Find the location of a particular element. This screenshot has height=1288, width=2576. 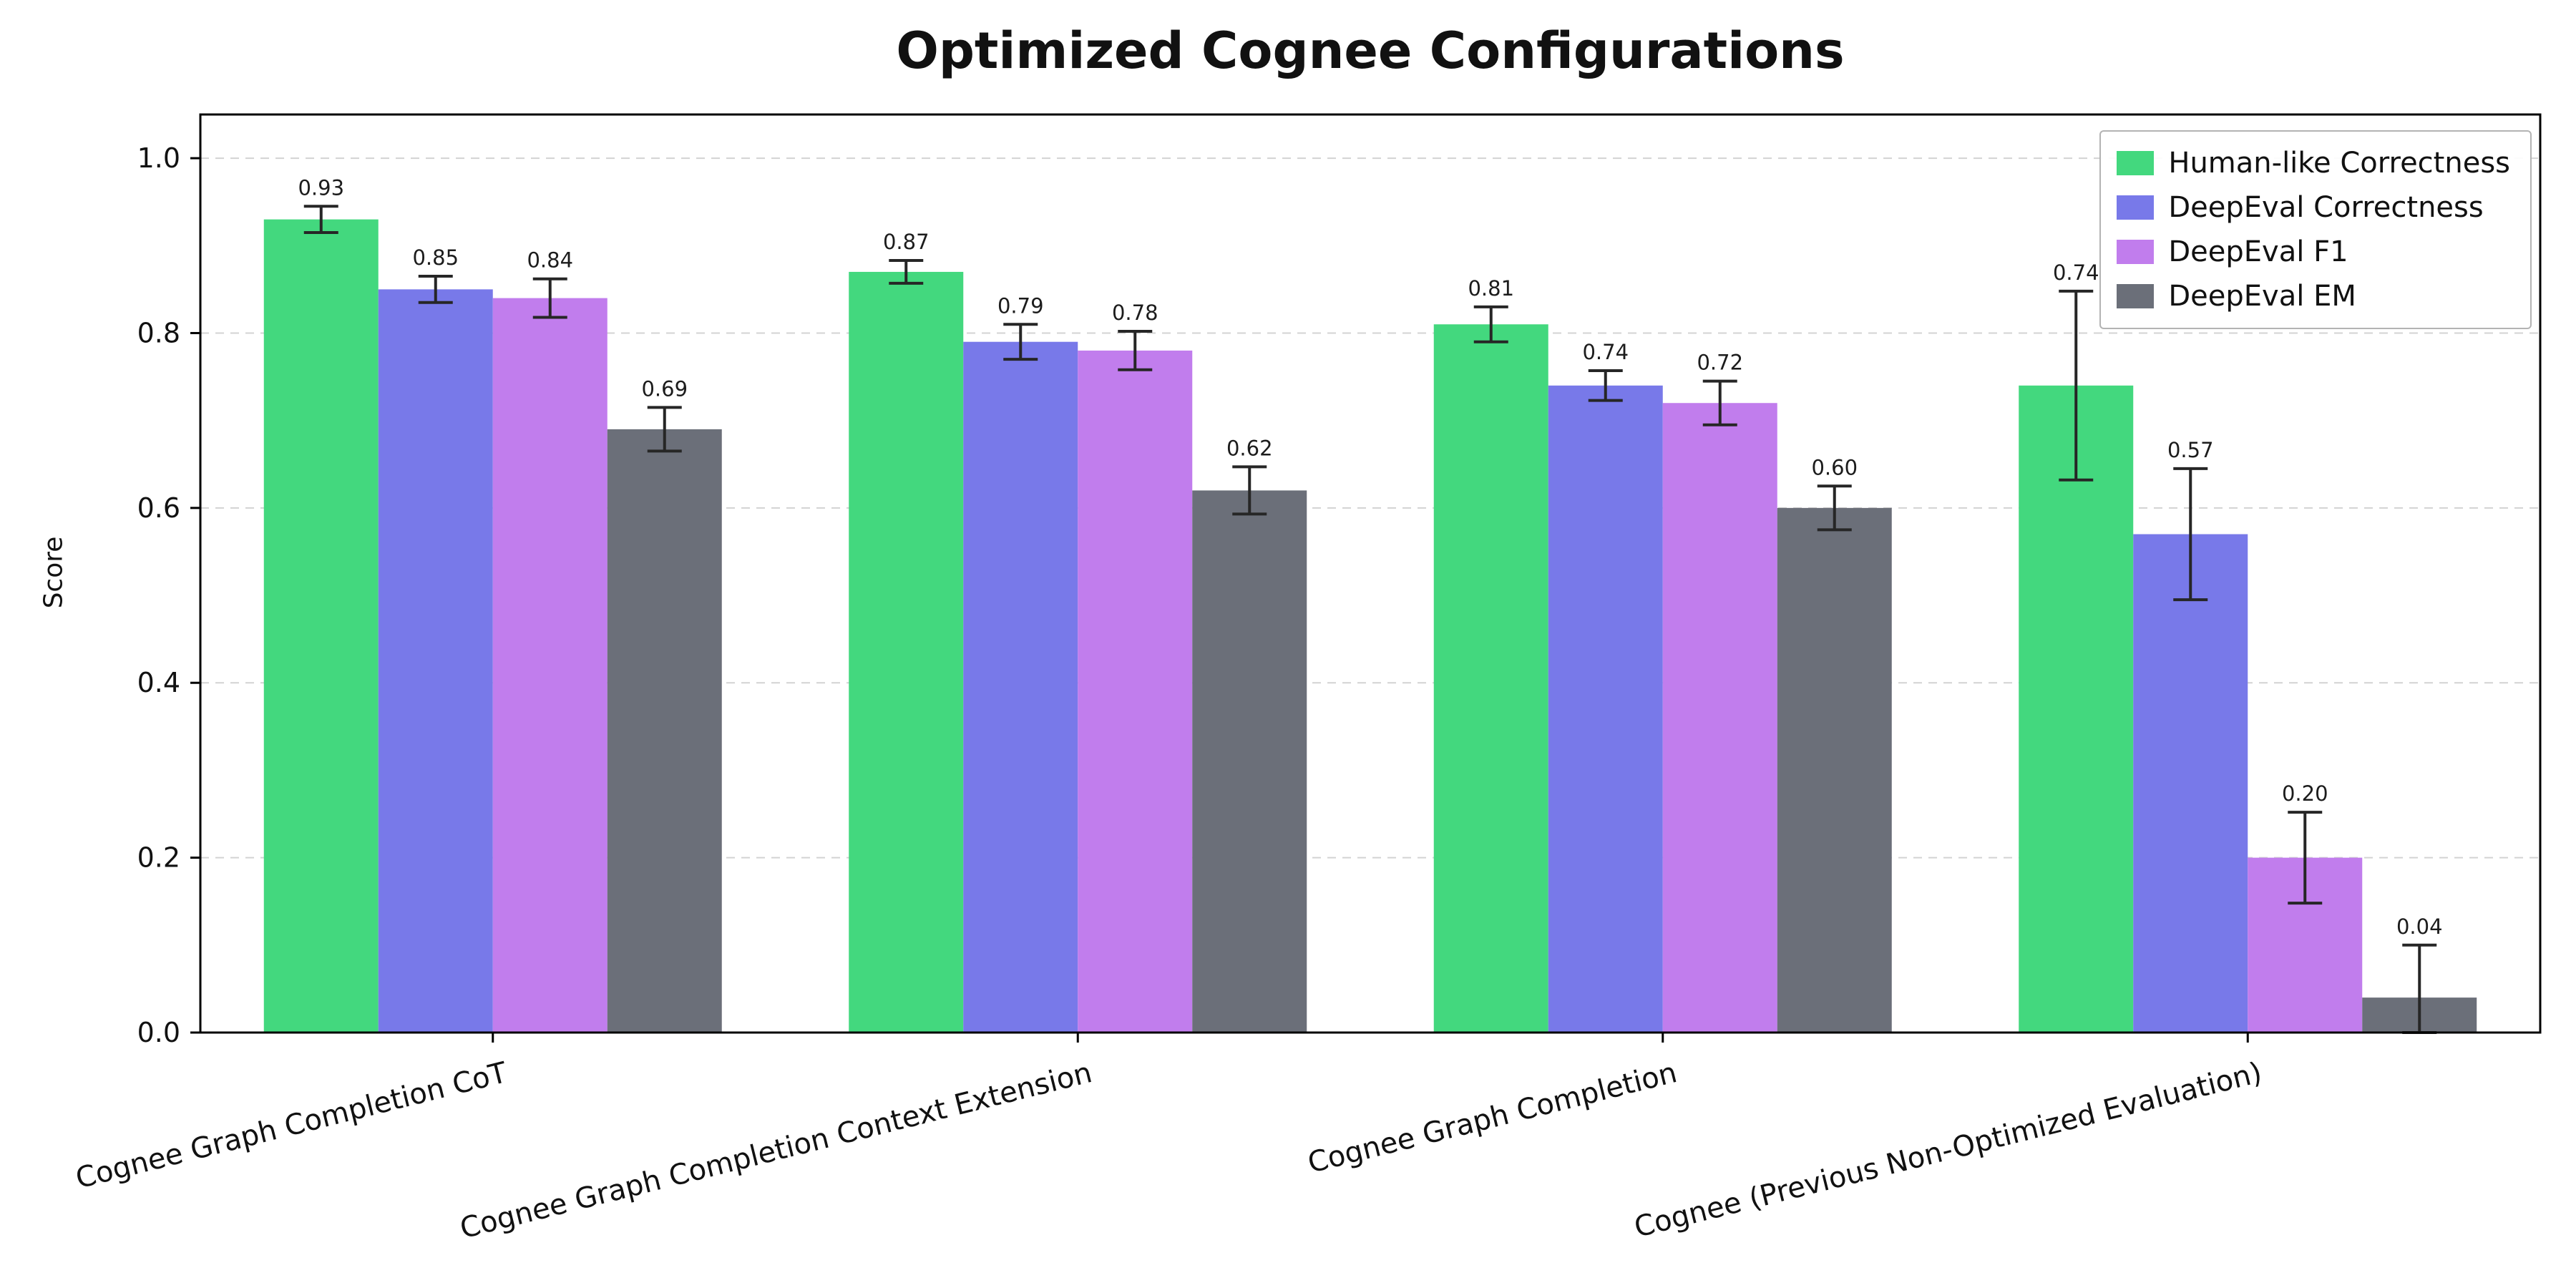

legend-item-deepeval-correctness: DeepEval Correctness is located at coordinates (2313, 208).